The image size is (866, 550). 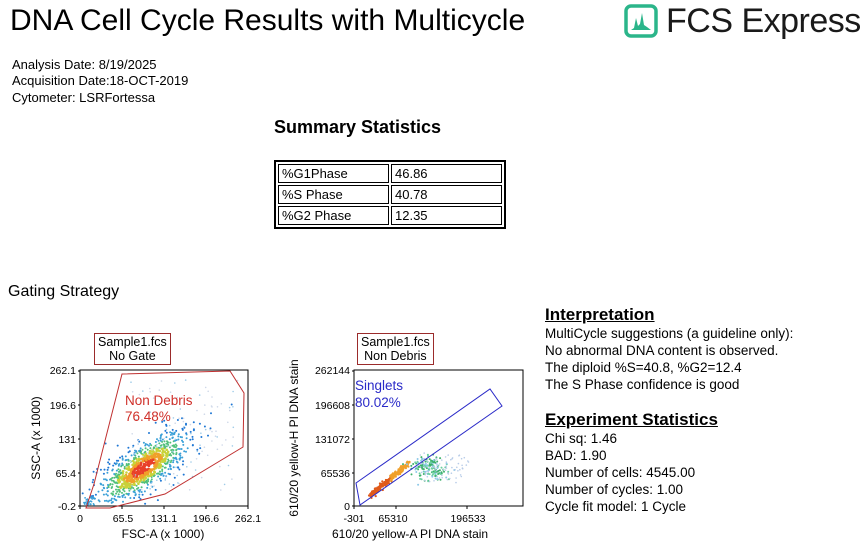 I want to click on singlets-gate, so click(x=429, y=447).